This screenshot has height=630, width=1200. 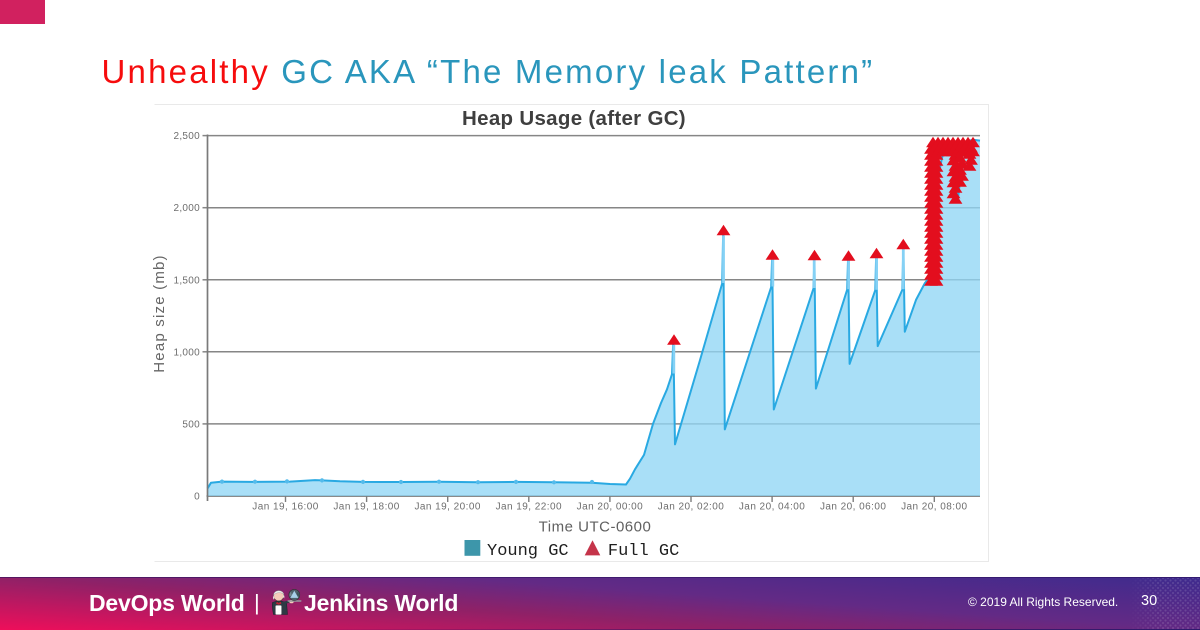 What do you see at coordinates (772, 507) in the screenshot?
I see `svg-text: Jan 20, 04:00` at bounding box center [772, 507].